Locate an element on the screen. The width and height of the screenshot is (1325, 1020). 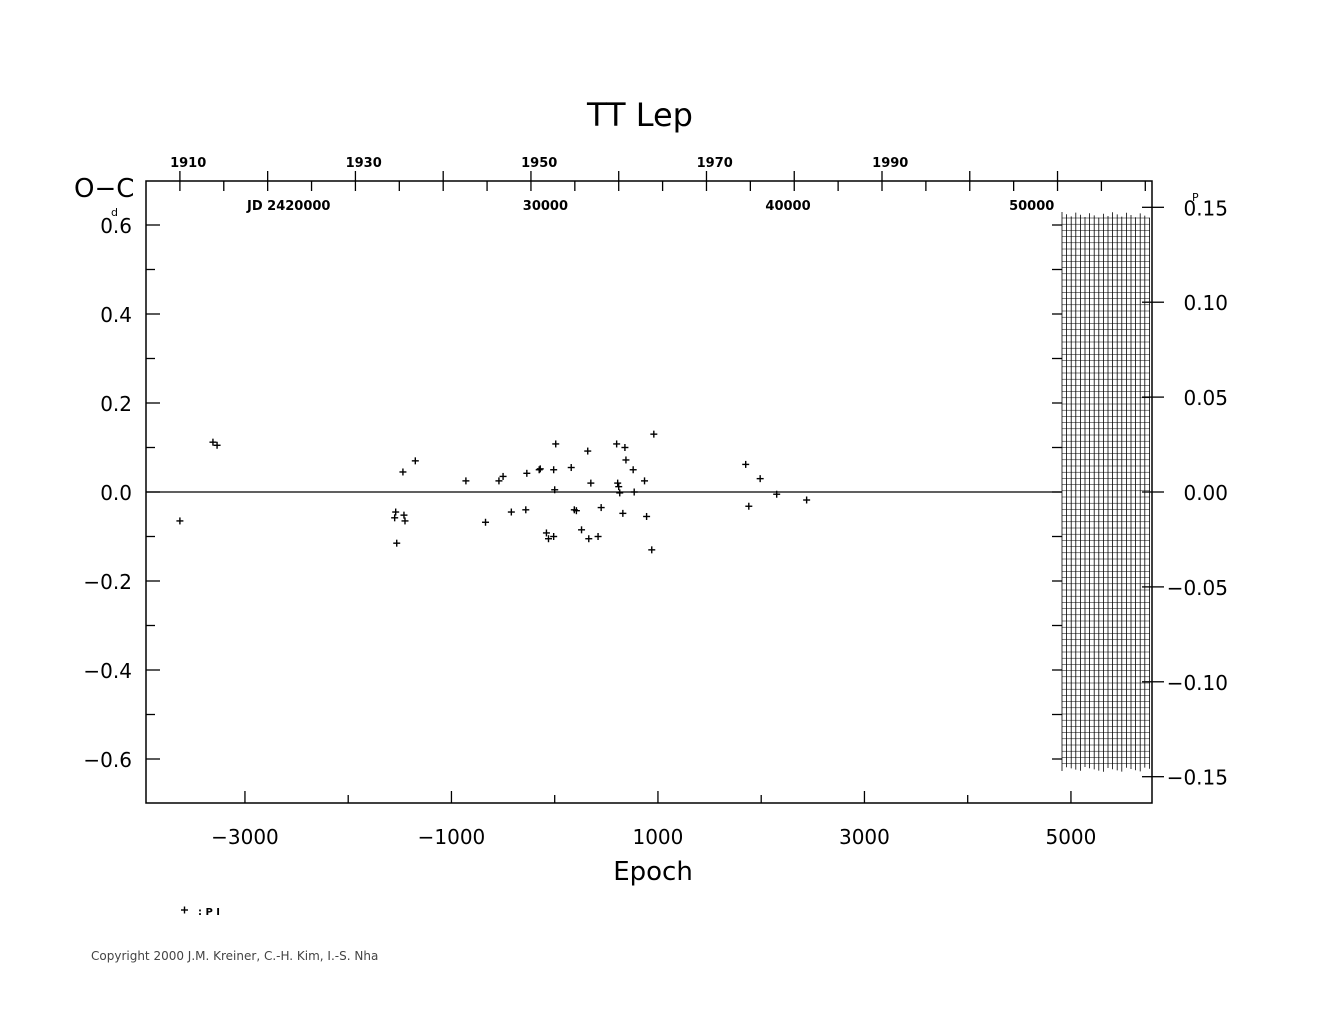
x-axis-ticks: −3000 −1000 1000 3000 5000 is located at coordinates (653, 820).